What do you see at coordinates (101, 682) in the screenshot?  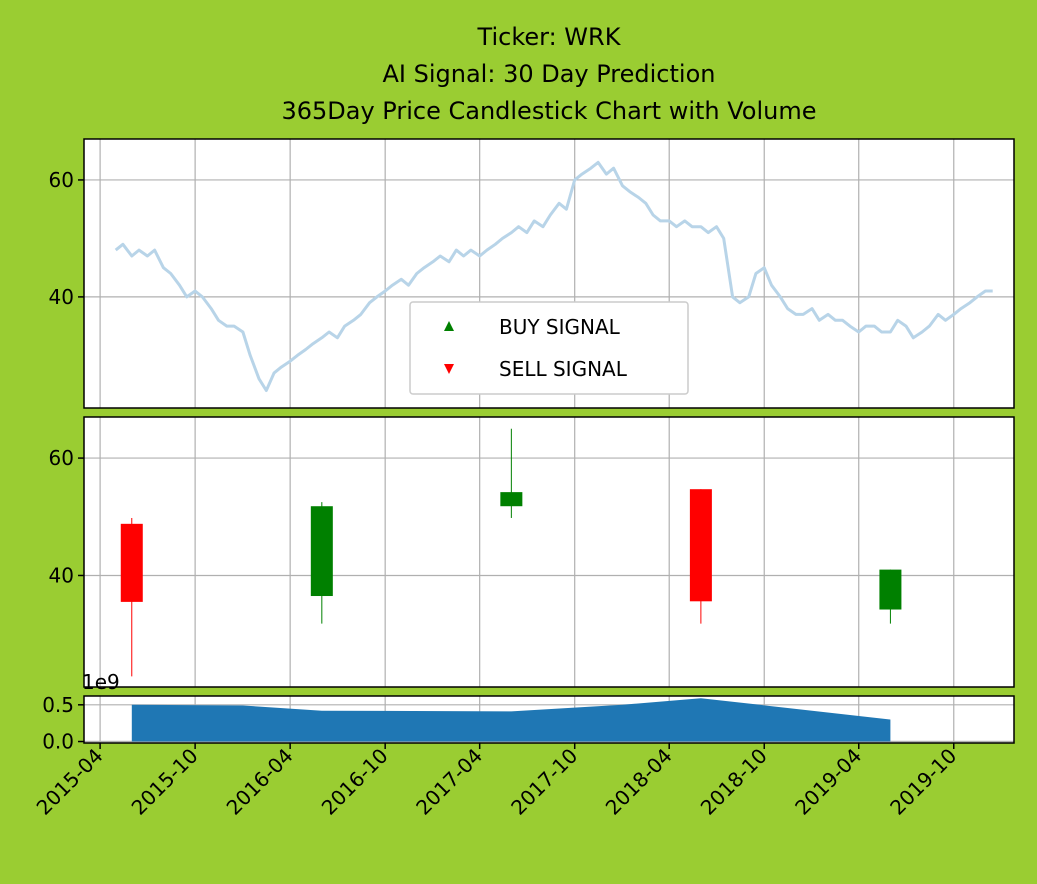 I see `volume-scale-label: 1e9` at bounding box center [101, 682].